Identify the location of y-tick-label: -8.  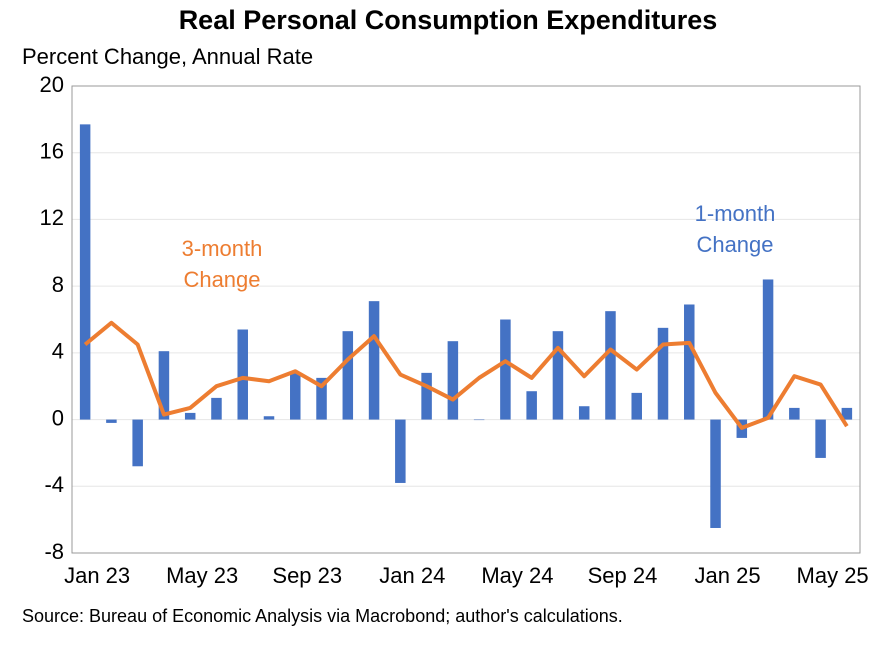
(54, 551).